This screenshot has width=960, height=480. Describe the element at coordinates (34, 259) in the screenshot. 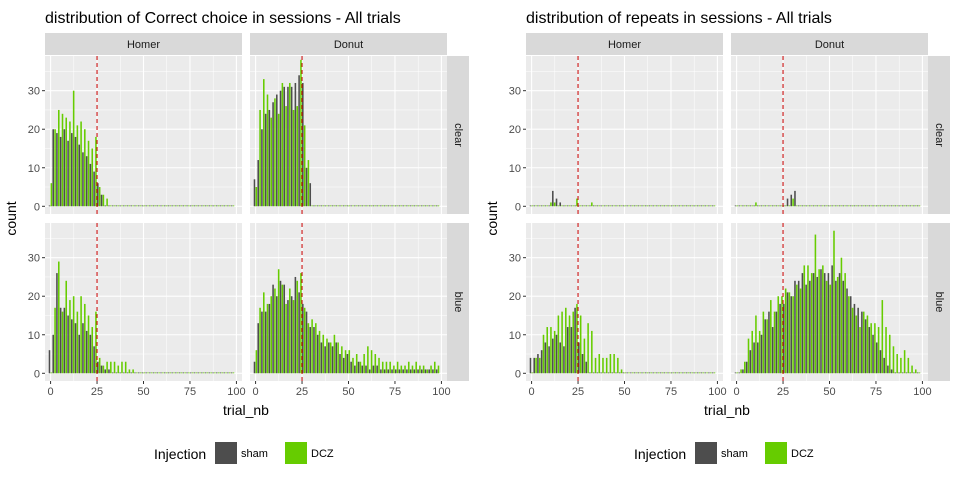

I see `y-tick-label: 30` at that location.